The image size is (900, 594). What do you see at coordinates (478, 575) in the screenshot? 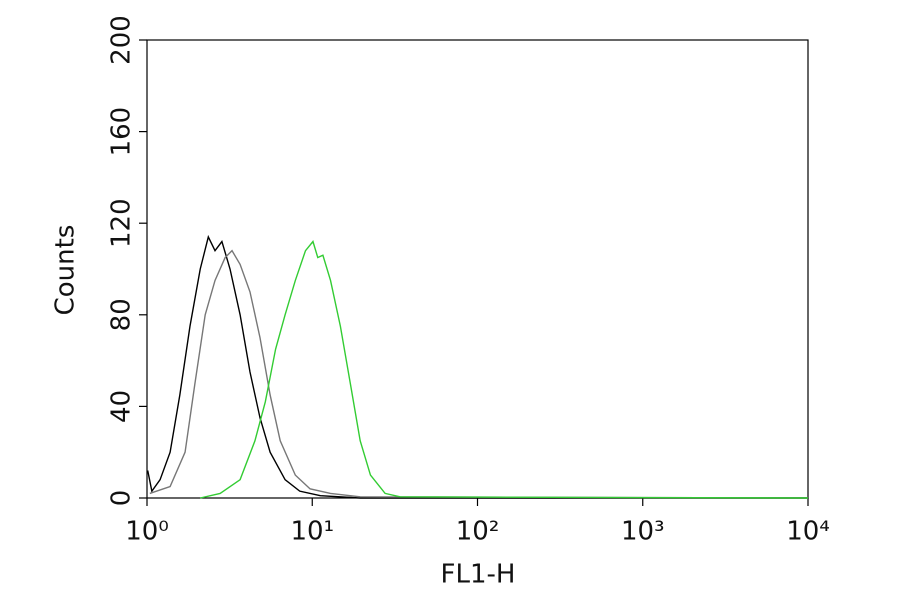
I see `x-axis-label: FL1-H` at bounding box center [478, 575].